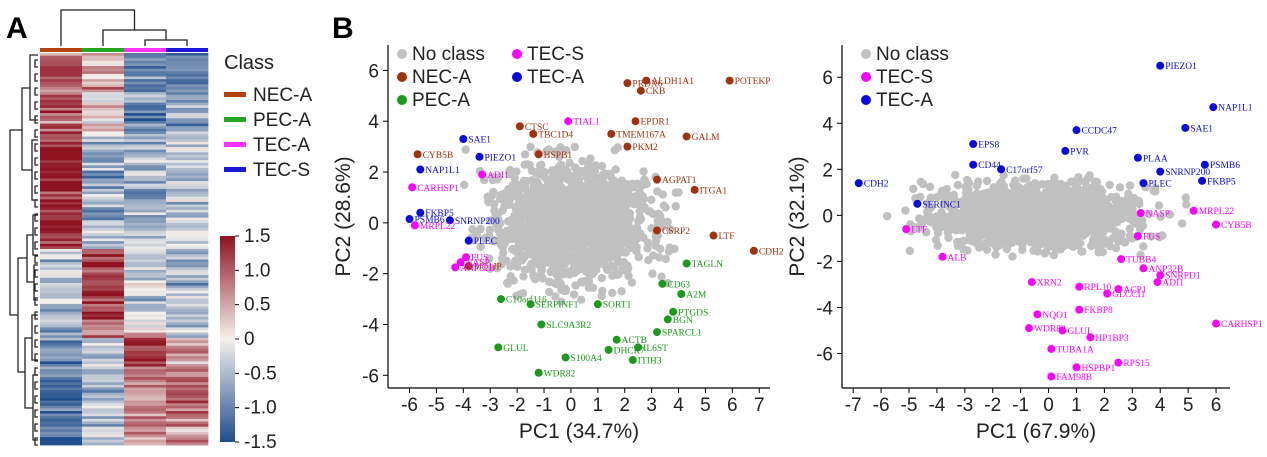  What do you see at coordinates (1242, 325) in the screenshot?
I see `point-label: CARHSP1` at bounding box center [1242, 325].